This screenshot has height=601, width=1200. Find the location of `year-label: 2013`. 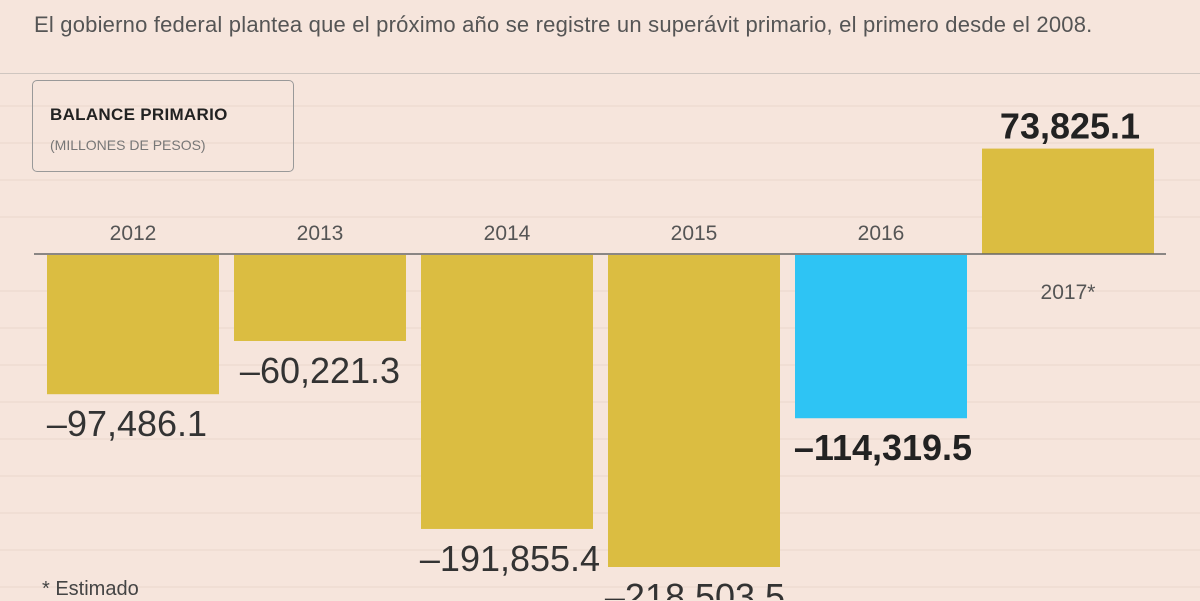

year-label: 2013 is located at coordinates (320, 233).